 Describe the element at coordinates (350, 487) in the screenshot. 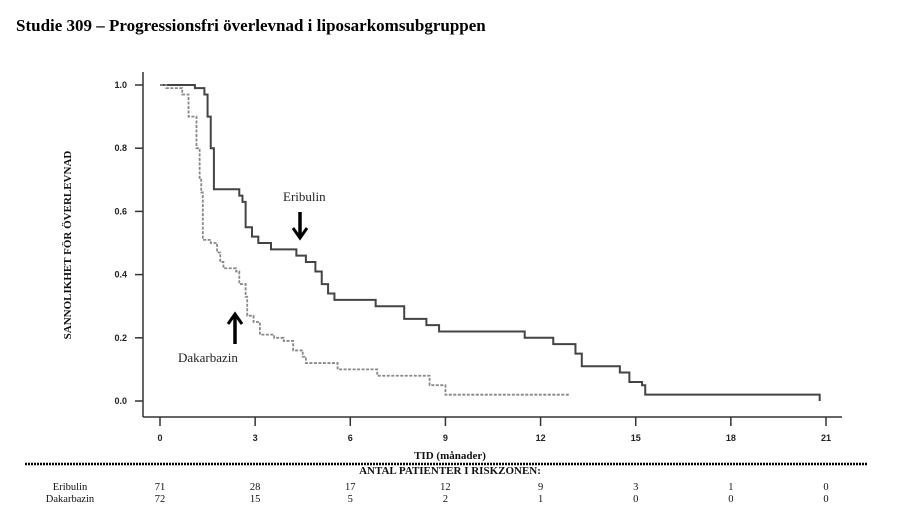

I see `risk-value: 17` at that location.